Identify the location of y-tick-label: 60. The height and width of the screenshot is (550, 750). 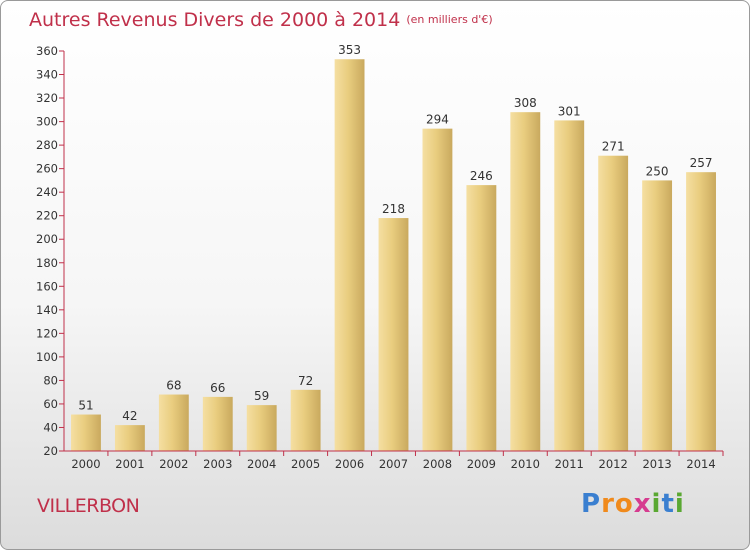
(50, 404).